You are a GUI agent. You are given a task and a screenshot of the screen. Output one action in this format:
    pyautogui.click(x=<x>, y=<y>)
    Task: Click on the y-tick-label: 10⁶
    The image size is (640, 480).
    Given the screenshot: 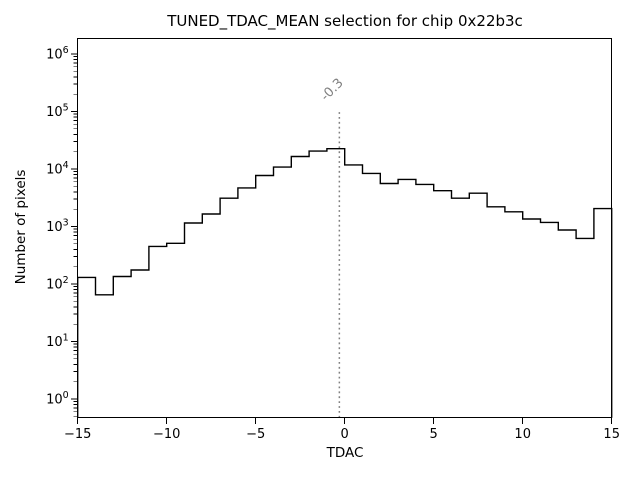 What is the action you would take?
    pyautogui.click(x=57, y=54)
    